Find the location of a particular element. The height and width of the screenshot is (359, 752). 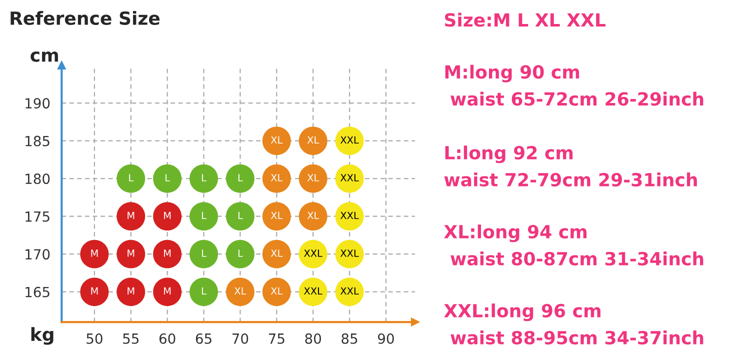

text: L:long 92 cm is located at coordinates (509, 155).